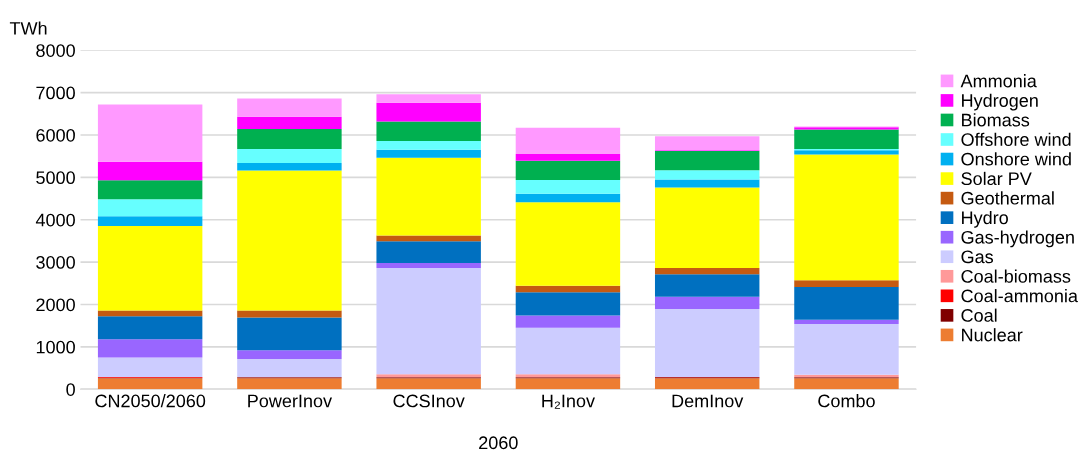 The width and height of the screenshot is (1088, 465). What do you see at coordinates (55, 178) in the screenshot?
I see `y-tick-label: 5000` at bounding box center [55, 178].